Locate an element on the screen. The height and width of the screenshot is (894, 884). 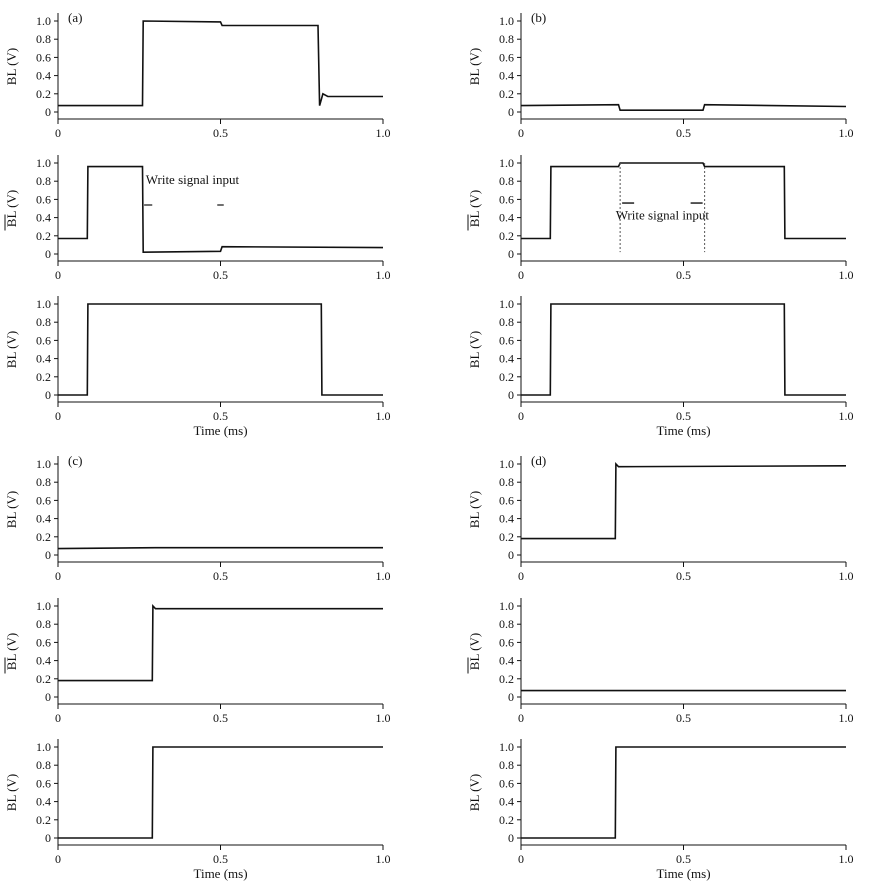
write-signal-annotation: Write signal input is located at coordinates (193, 179).